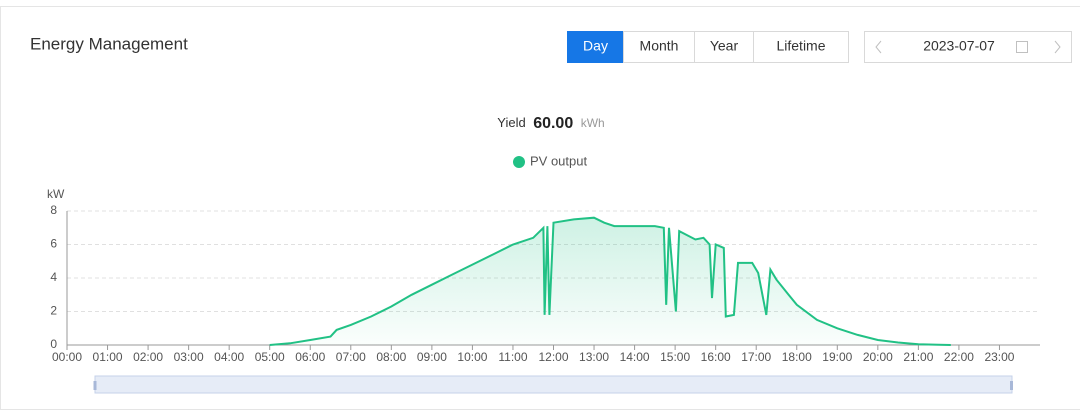 The width and height of the screenshot is (1082, 411). I want to click on x-tick-label: 16:00, so click(716, 357).